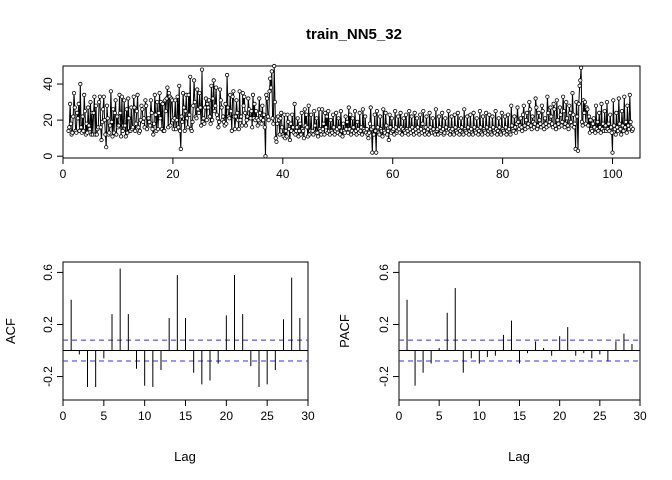  I want to click on y-tick-label: 20, so click(48, 120).